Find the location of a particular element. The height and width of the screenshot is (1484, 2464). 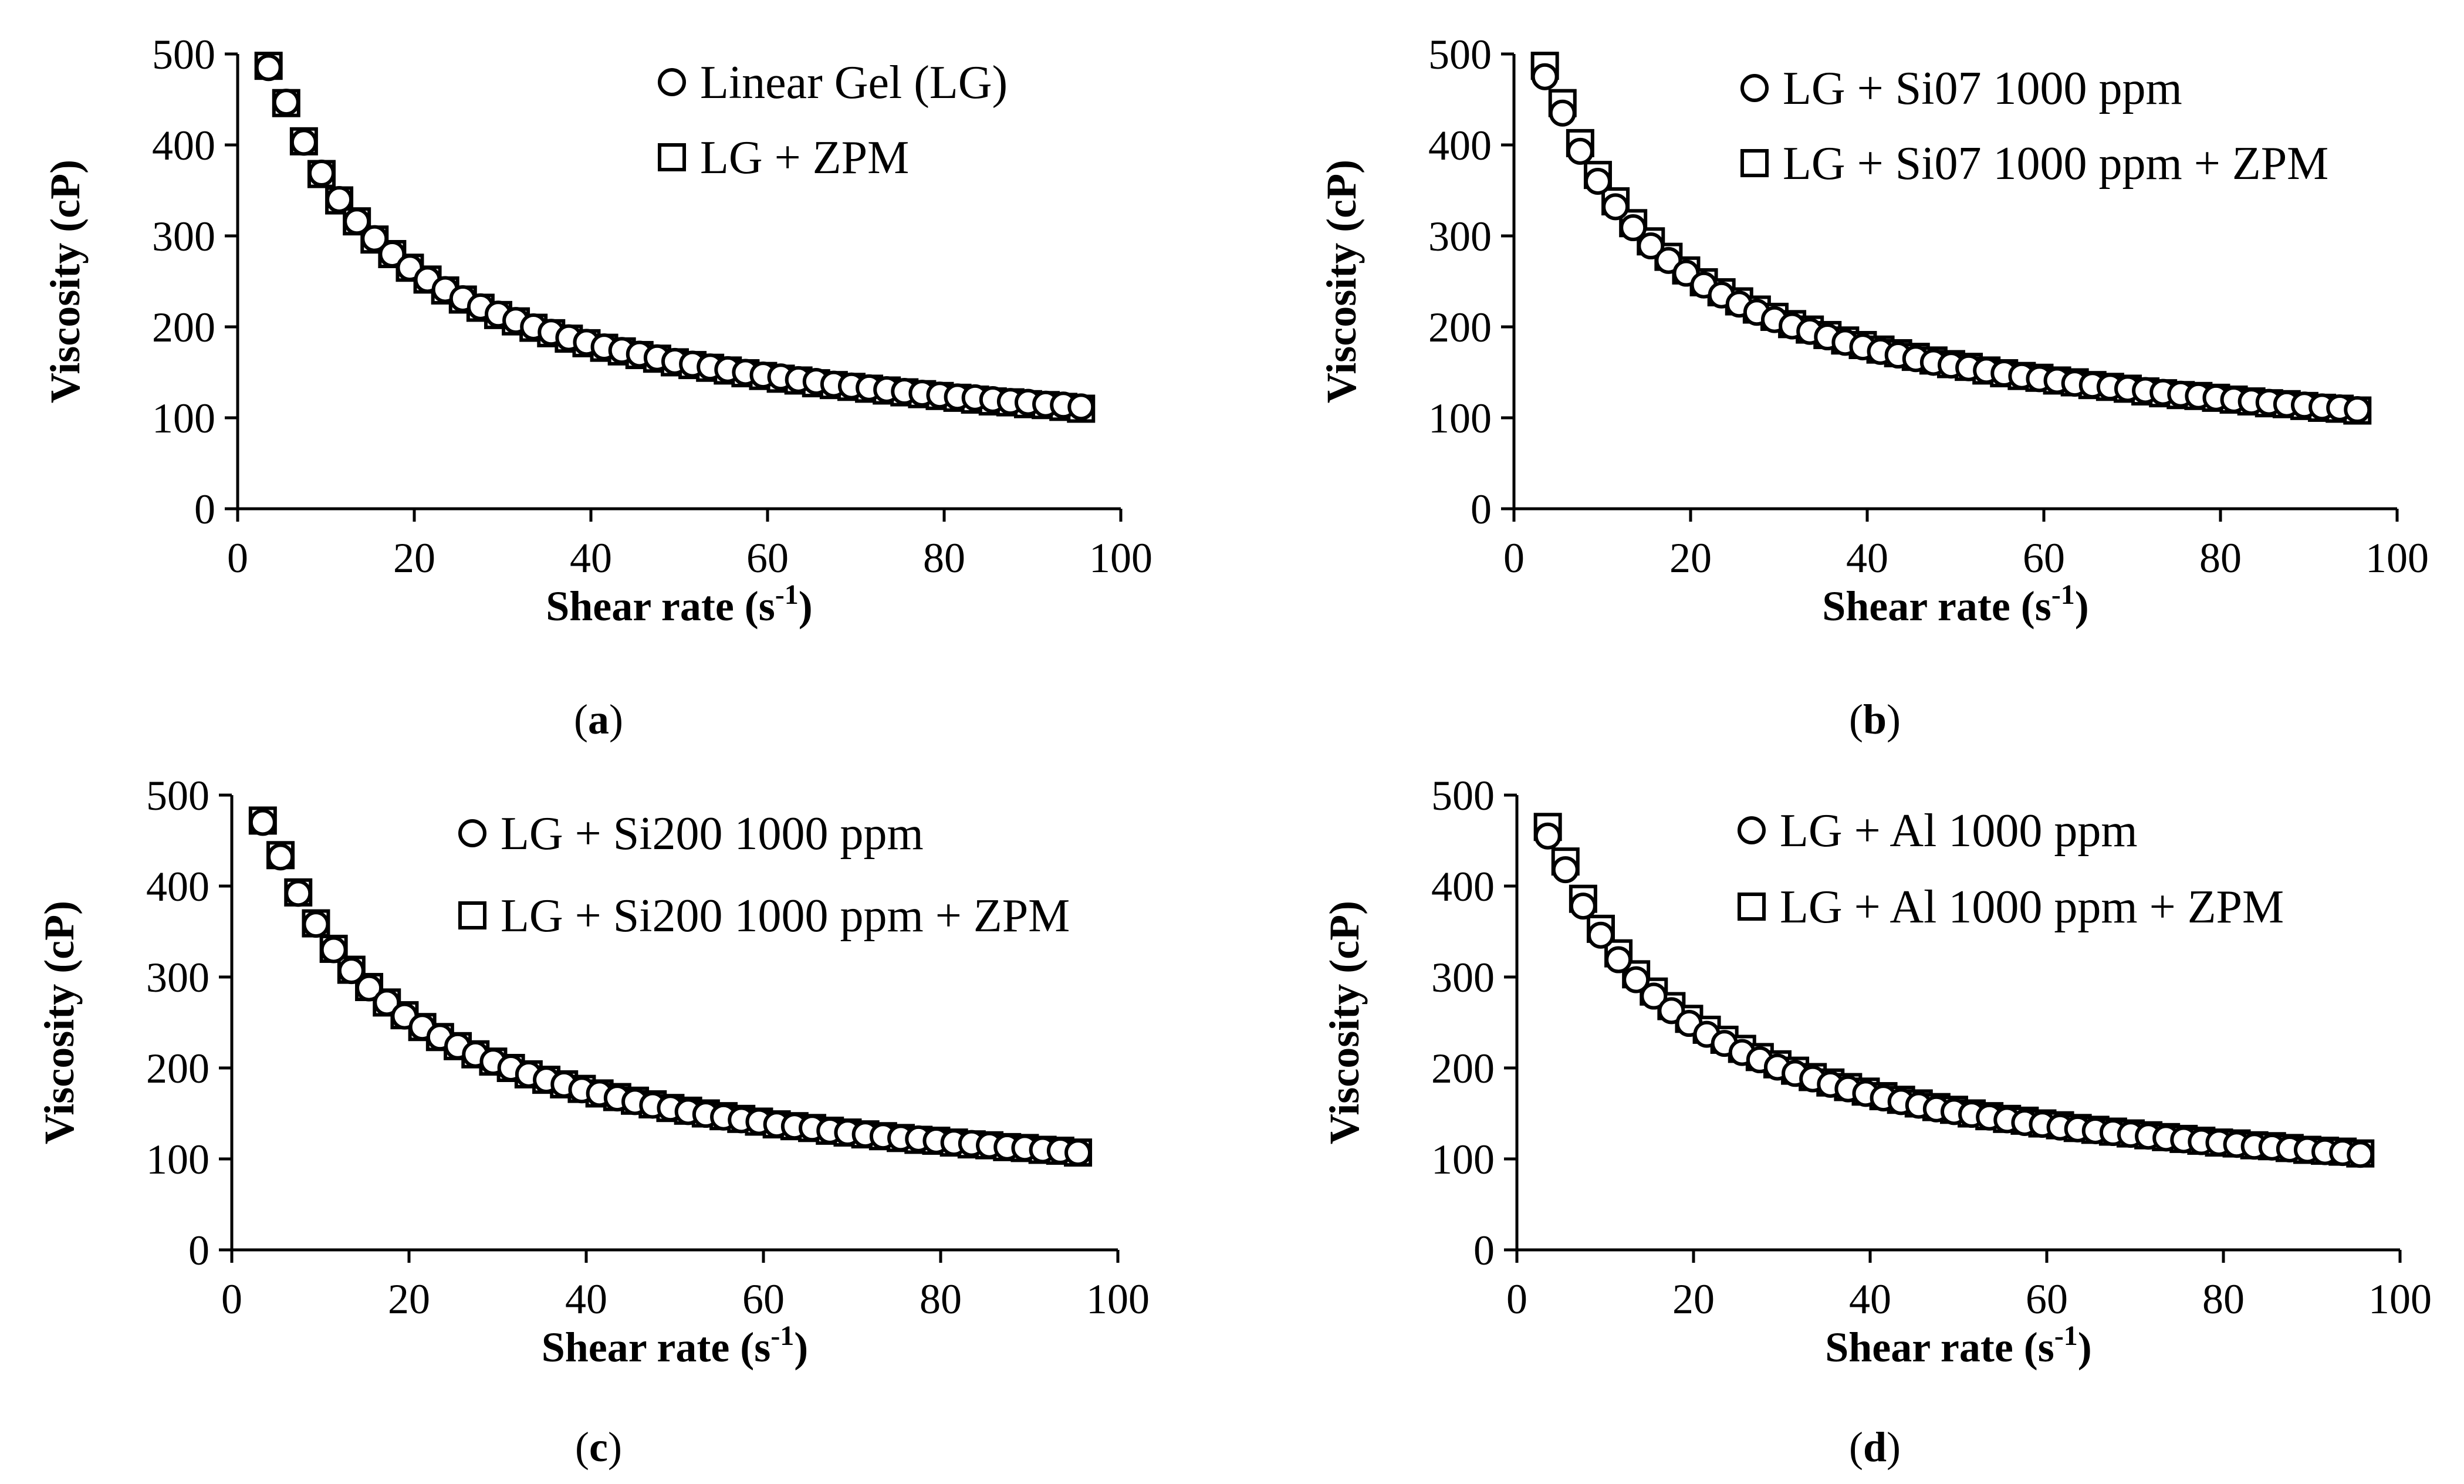

y-tick-label: 400 is located at coordinates (183, 145).